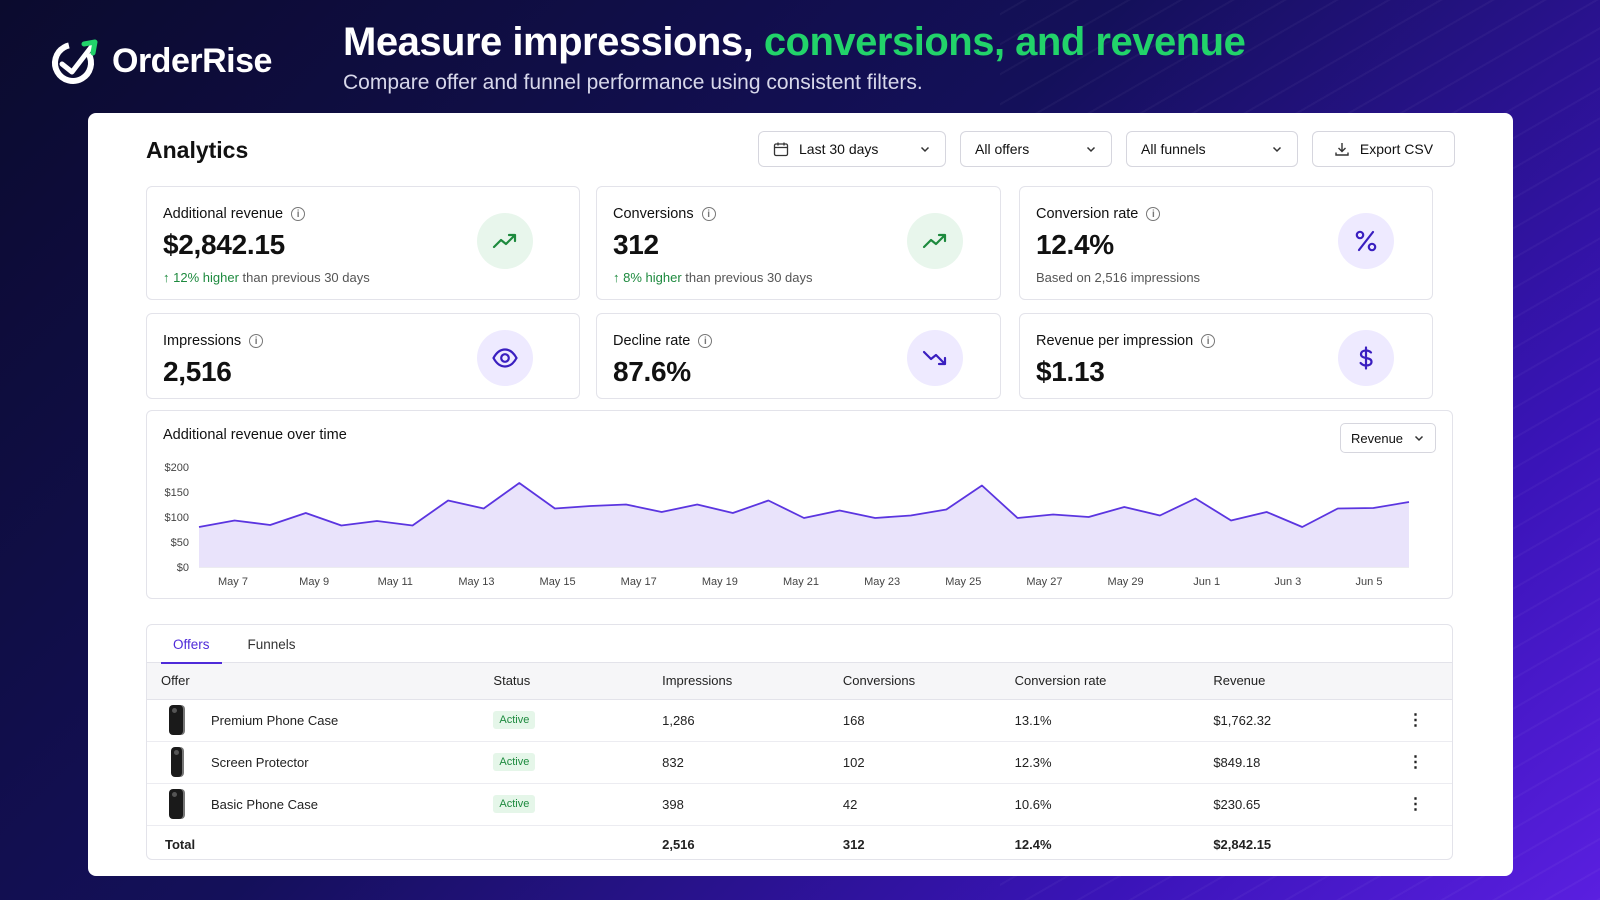  What do you see at coordinates (853, 844) in the screenshot?
I see `total-conversions: 312` at bounding box center [853, 844].